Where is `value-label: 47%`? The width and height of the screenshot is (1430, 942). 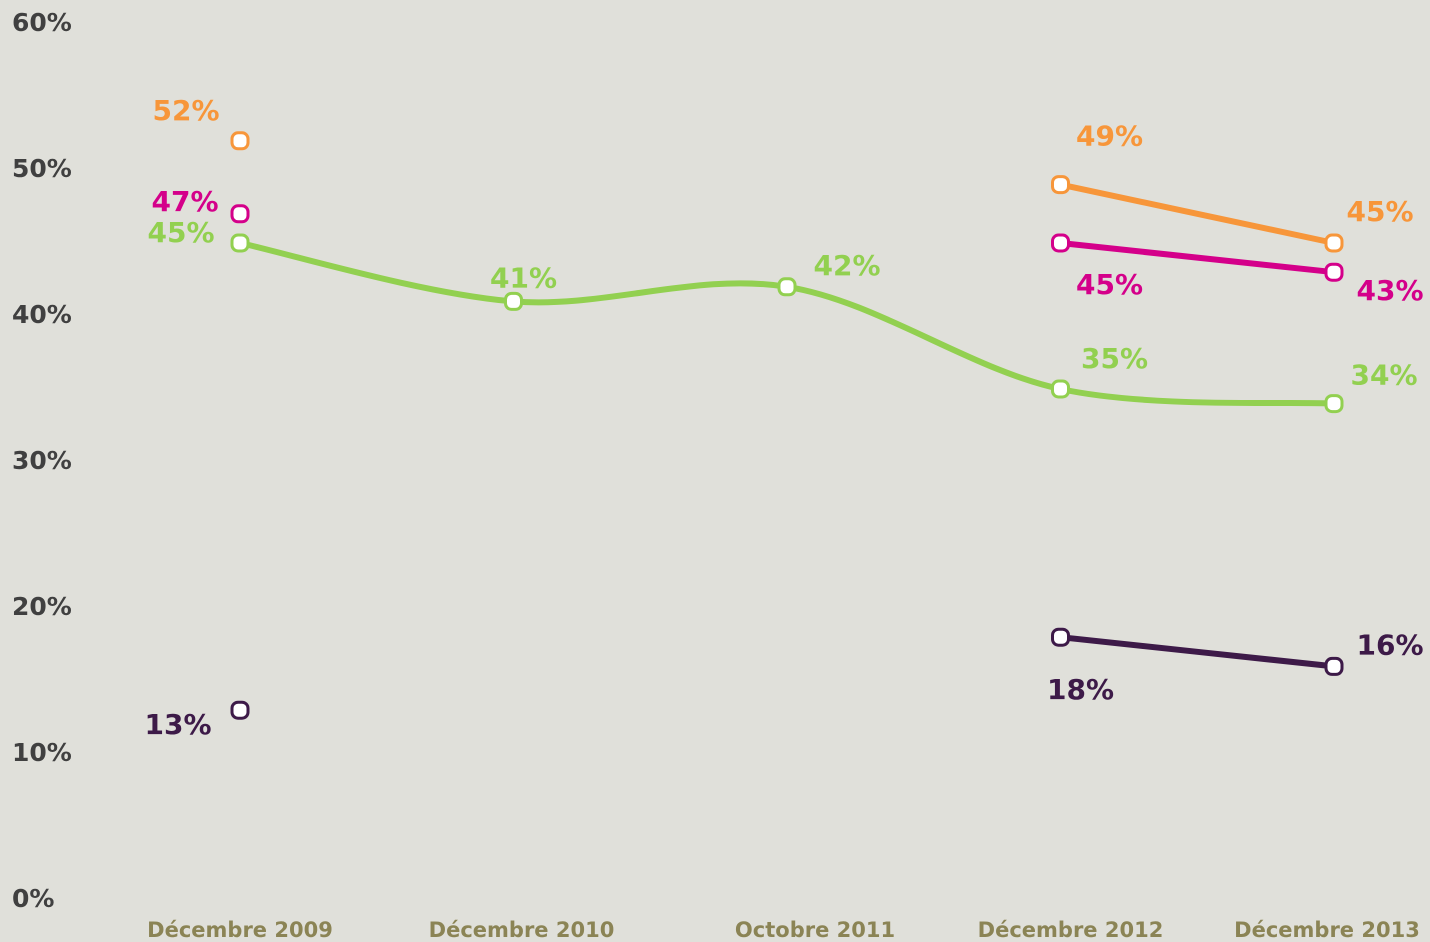
value-label: 47% is located at coordinates (184, 201).